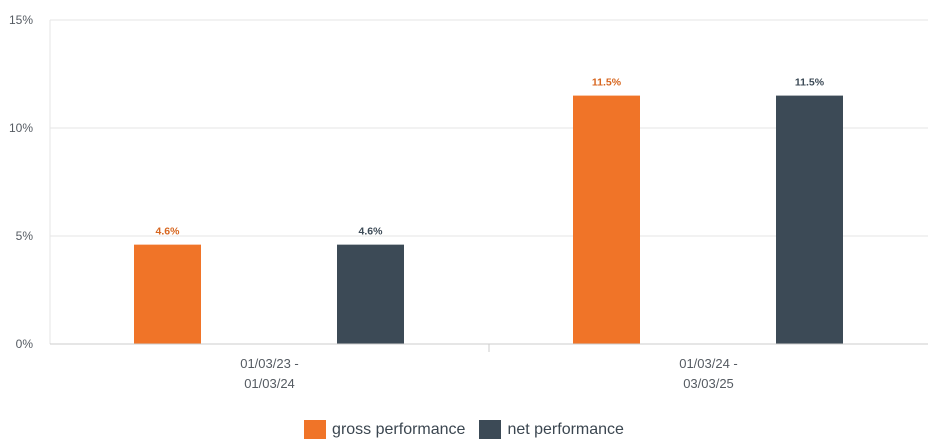 The height and width of the screenshot is (439, 928). Describe the element at coordinates (269, 383) in the screenshot. I see `x-category-label: 01/03/24` at that location.